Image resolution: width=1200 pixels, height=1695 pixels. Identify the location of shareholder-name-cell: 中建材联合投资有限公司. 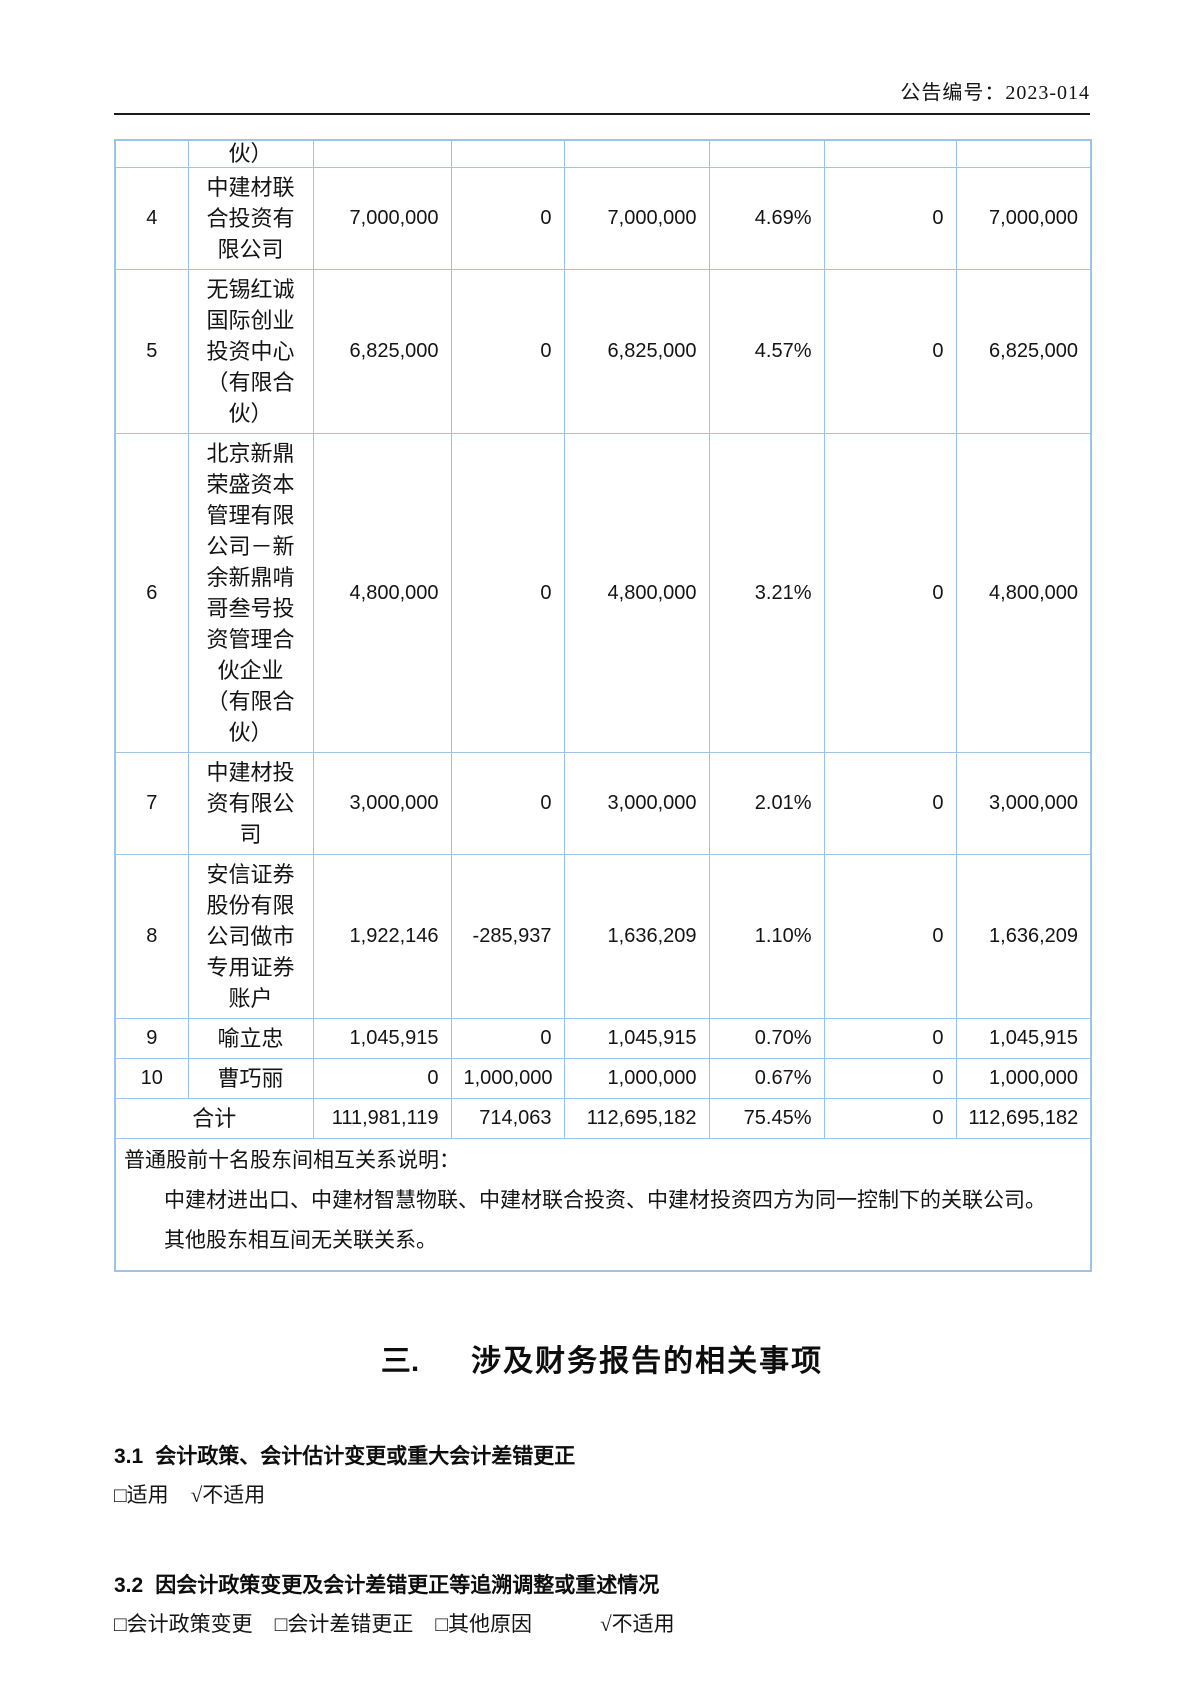
(250, 218).